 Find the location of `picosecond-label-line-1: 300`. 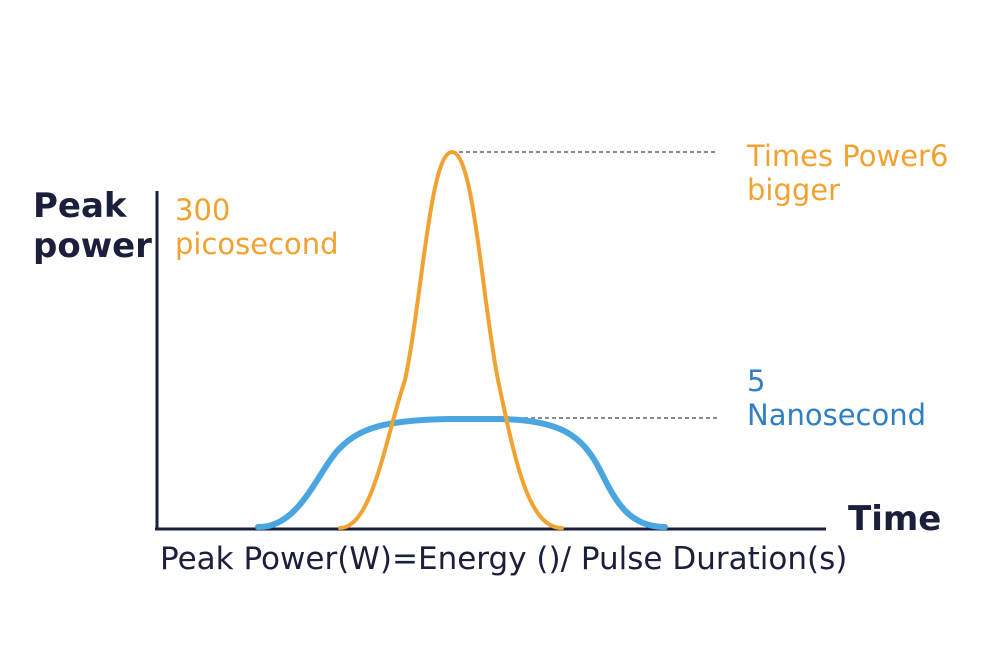

picosecond-label-line-1: 300 is located at coordinates (203, 210).